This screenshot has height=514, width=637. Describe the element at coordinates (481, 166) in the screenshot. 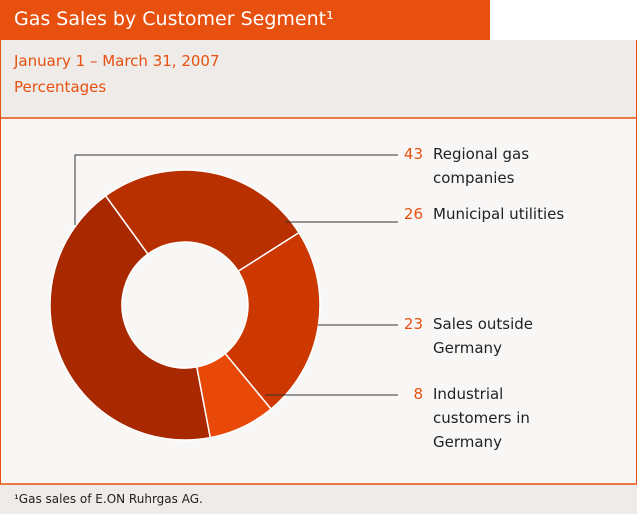

I see `legend-label: Regional gas companies` at that location.